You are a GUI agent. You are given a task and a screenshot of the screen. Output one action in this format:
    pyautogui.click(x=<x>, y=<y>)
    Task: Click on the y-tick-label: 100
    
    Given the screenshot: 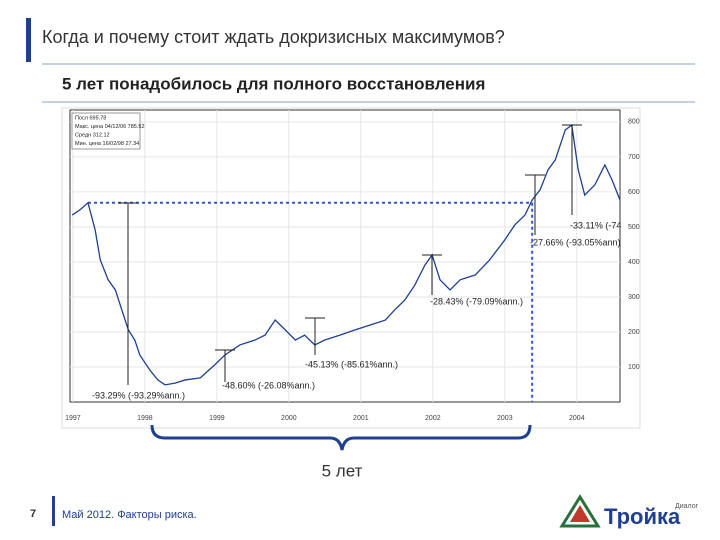 What is the action you would take?
    pyautogui.click(x=634, y=367)
    